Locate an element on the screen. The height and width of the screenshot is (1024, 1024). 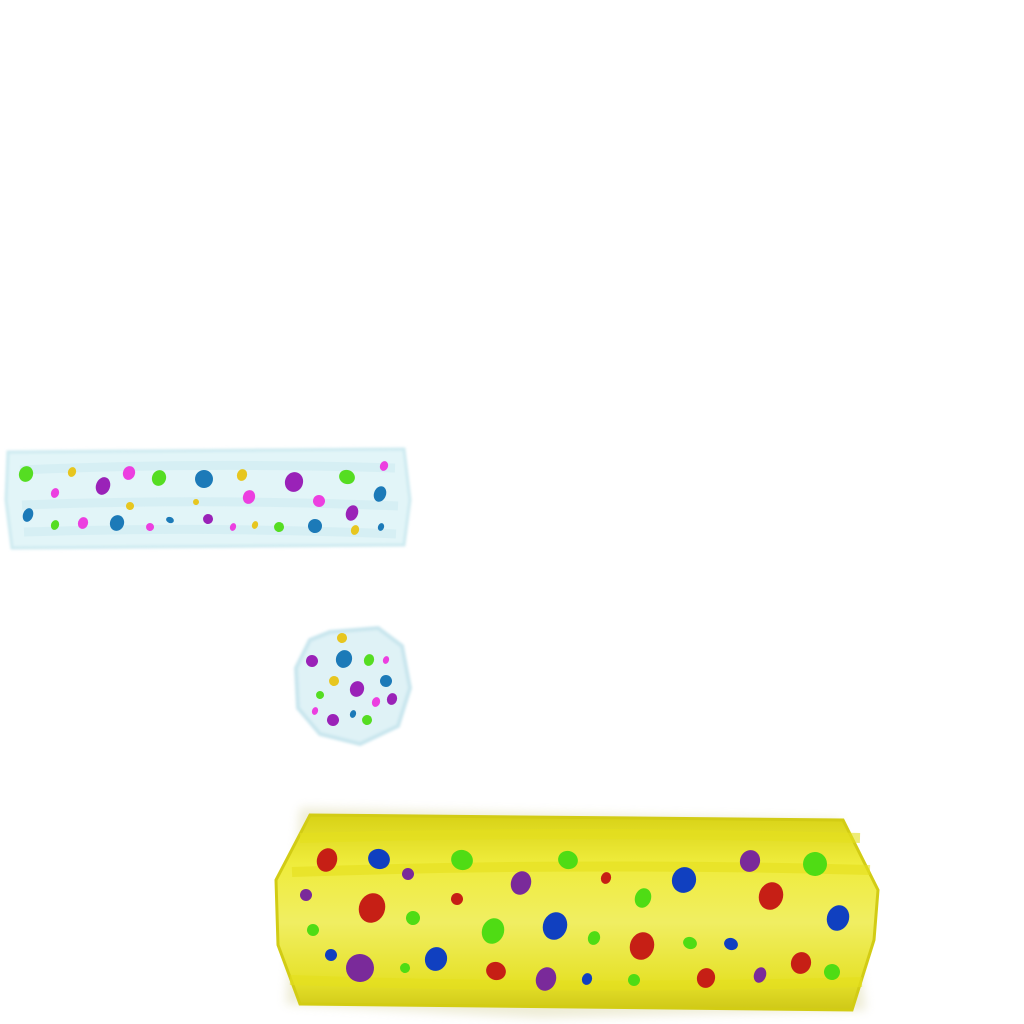
light-blue-bar-dots is located at coordinates (203, 498).